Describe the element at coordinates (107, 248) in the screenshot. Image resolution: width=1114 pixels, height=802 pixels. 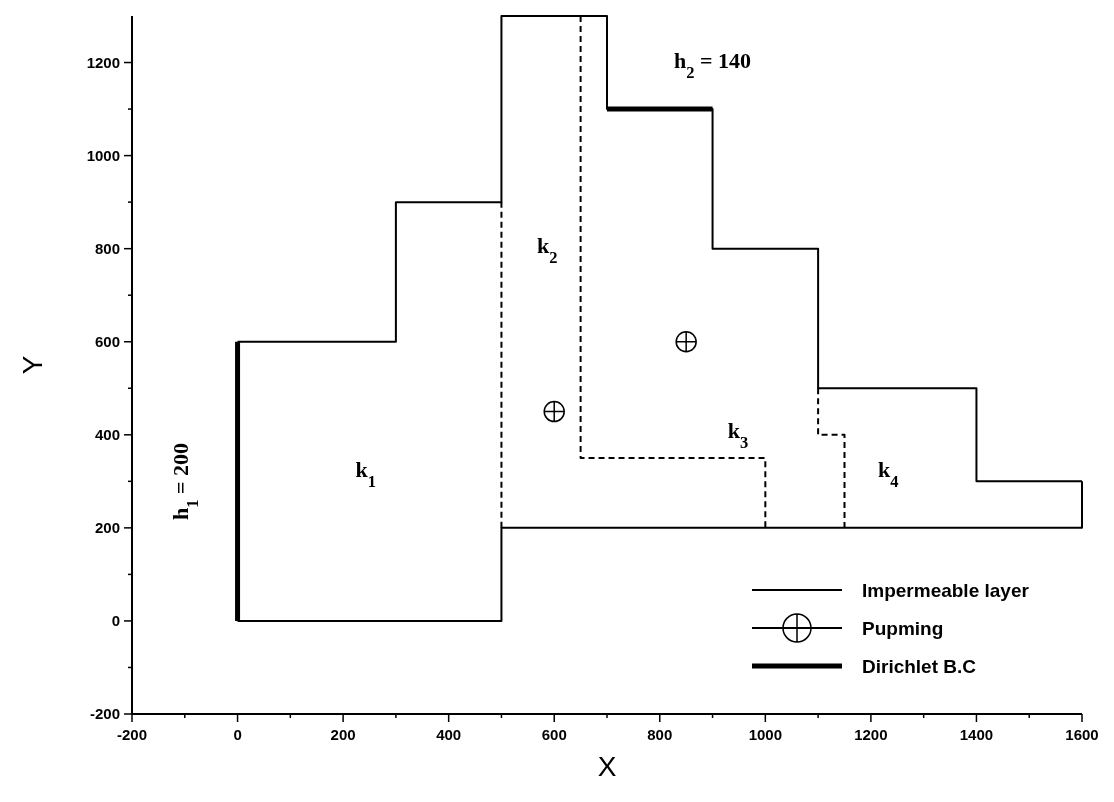
I see `y-tick-label: 800` at that location.